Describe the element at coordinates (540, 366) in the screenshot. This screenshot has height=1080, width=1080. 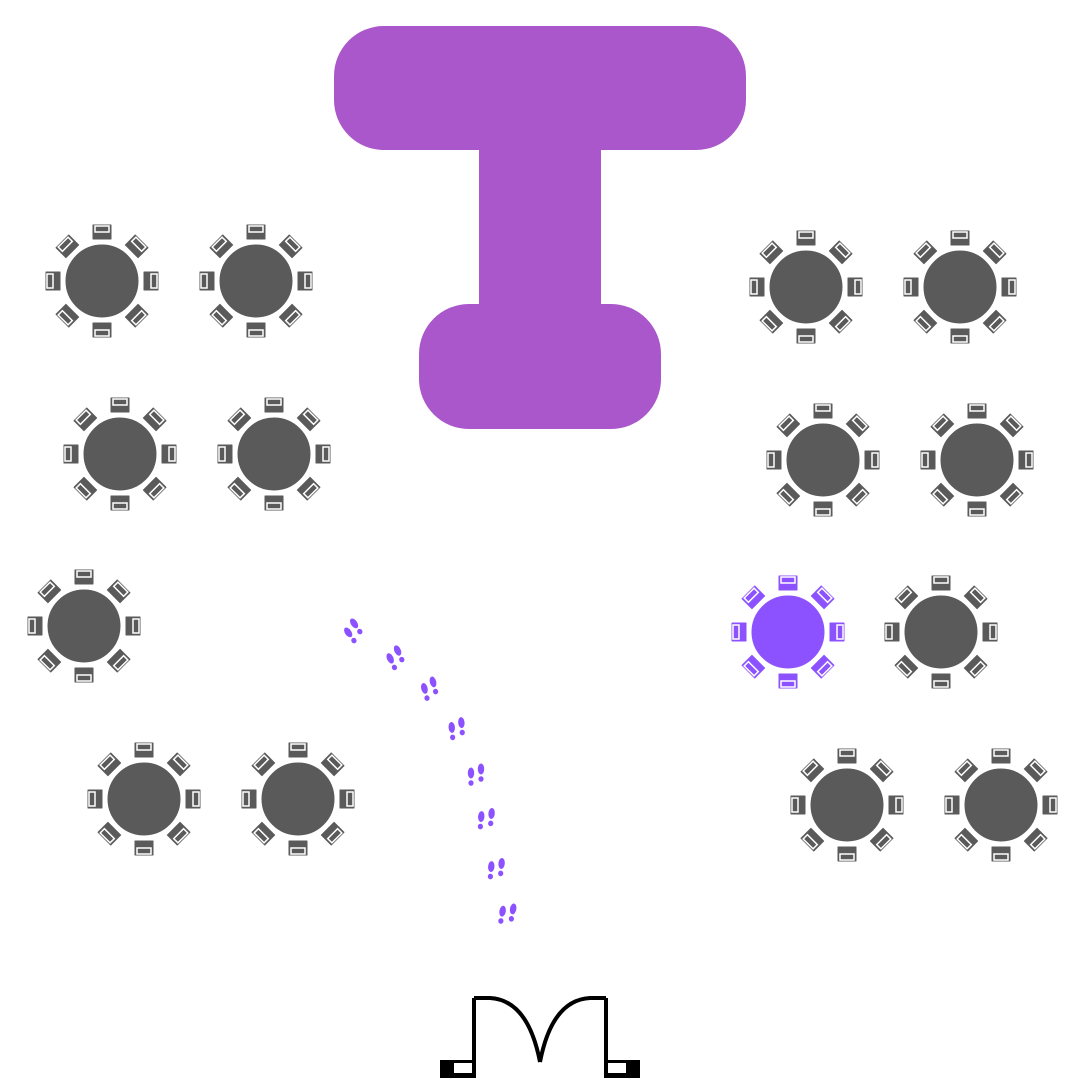
I see `head-table-base` at that location.